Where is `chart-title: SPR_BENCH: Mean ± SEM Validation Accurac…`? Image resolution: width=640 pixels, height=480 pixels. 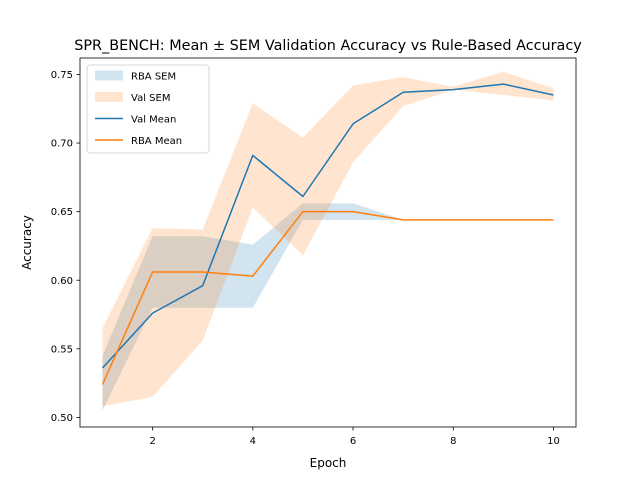
chart-title: SPR_BENCH: Mean ± SEM Validation Accurac… is located at coordinates (328, 46).